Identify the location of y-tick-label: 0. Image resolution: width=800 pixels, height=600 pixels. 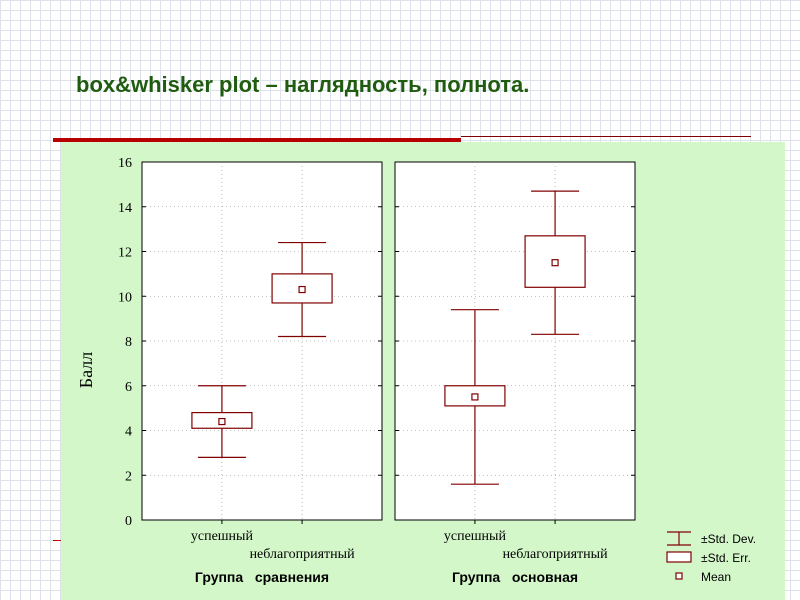
(128, 521).